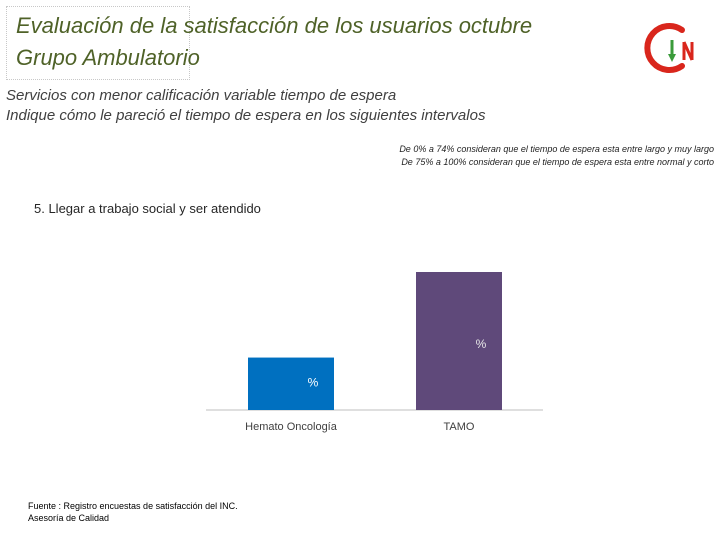  I want to click on data-label-0: %, so click(313, 382).